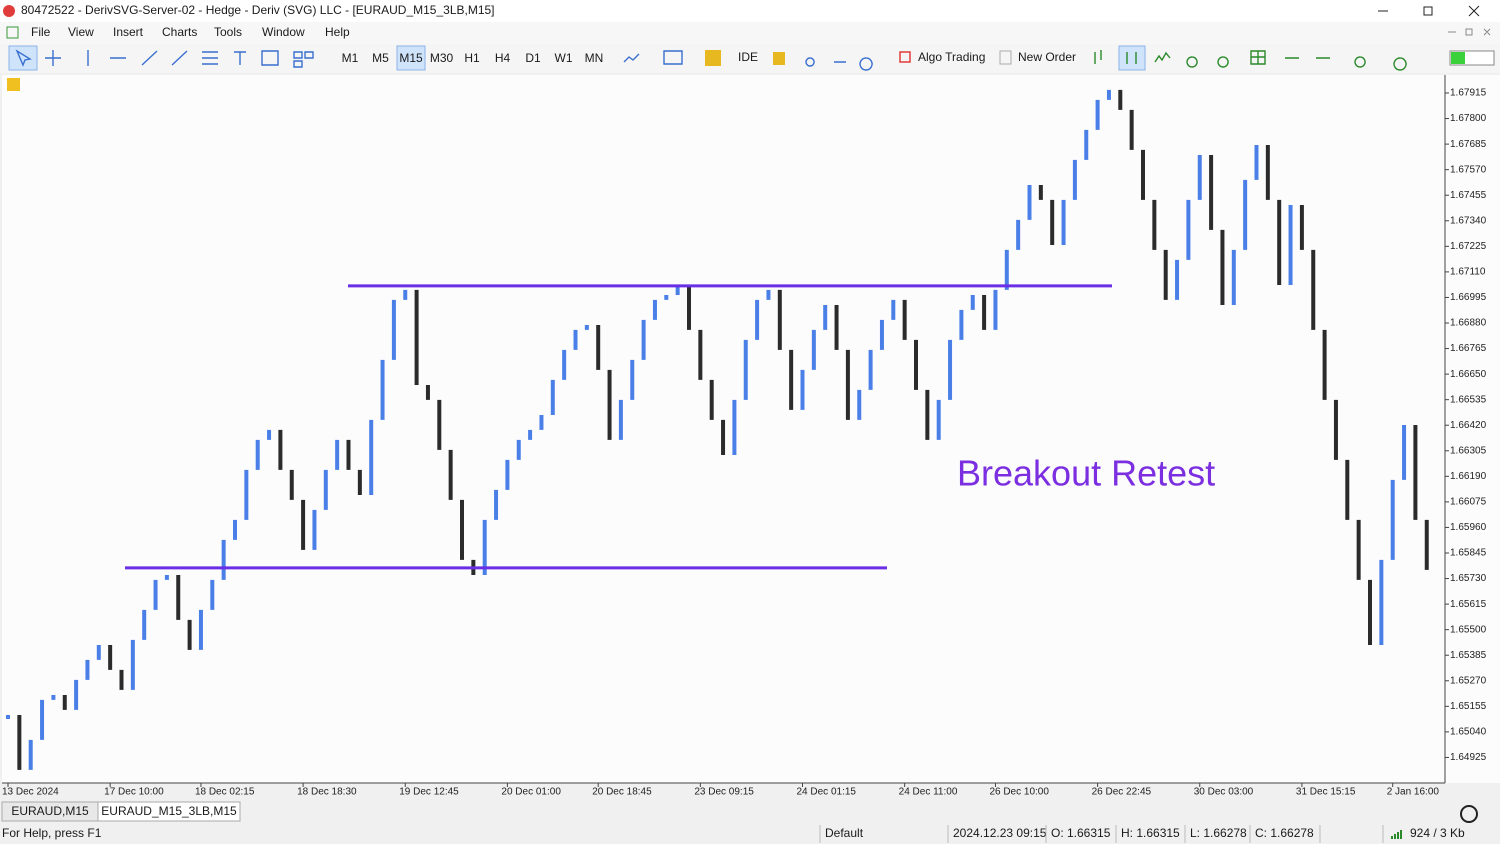 The height and width of the screenshot is (844, 1500). I want to click on timeframe-button: H1, so click(472, 58).